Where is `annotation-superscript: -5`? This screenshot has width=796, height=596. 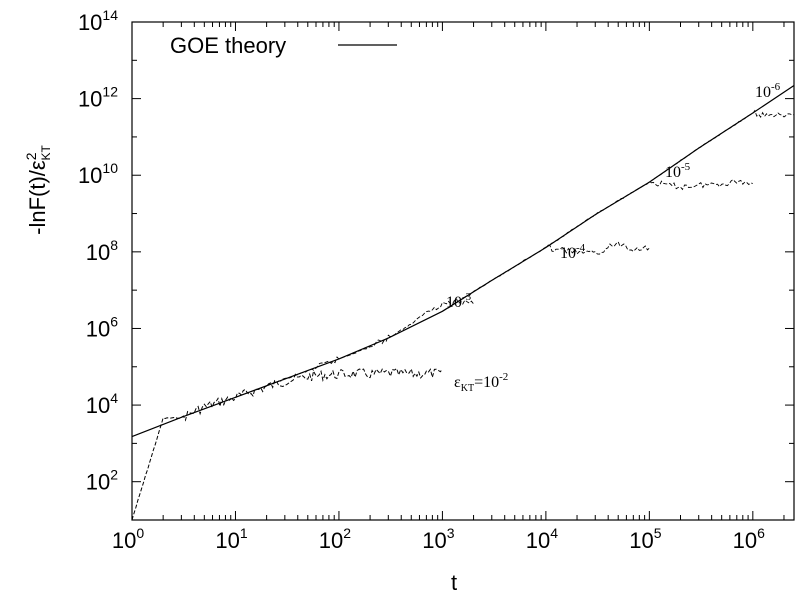
annotation-superscript: -5 is located at coordinates (686, 167).